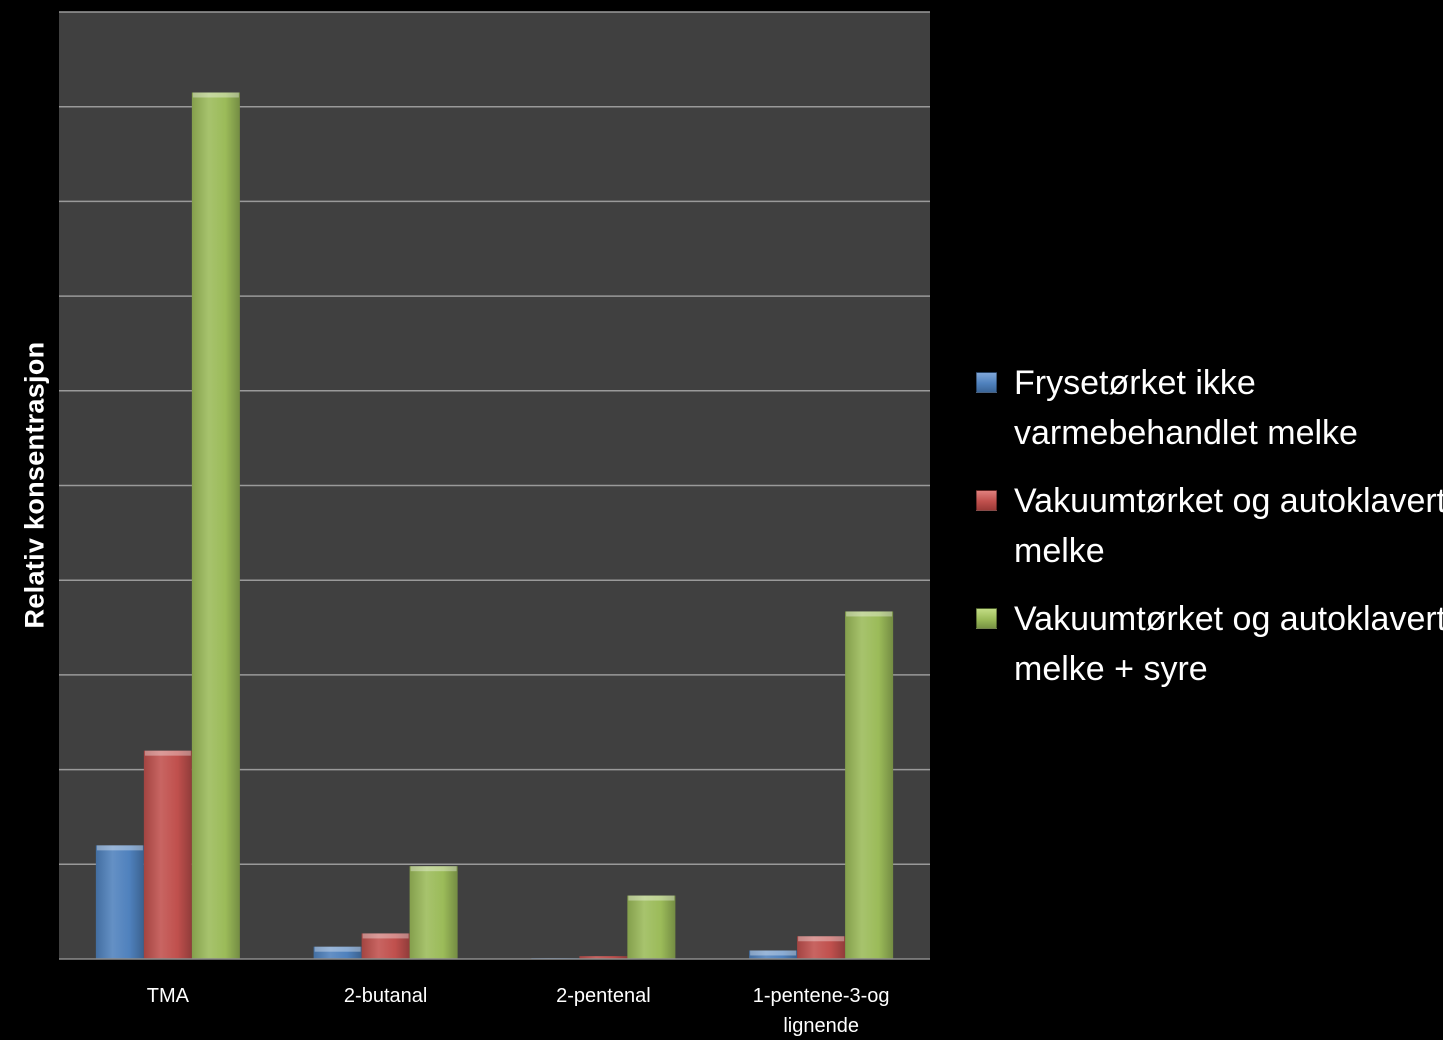  What do you see at coordinates (215, 526) in the screenshot?
I see `bar-series-3-tma` at bounding box center [215, 526].